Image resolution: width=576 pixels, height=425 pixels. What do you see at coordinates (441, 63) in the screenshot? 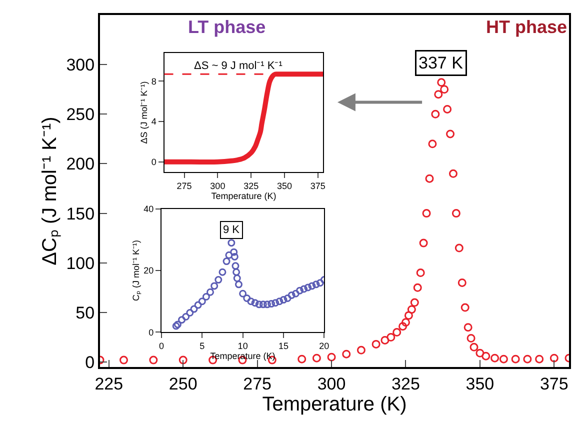
I see `annotation: 337 K` at bounding box center [441, 63].